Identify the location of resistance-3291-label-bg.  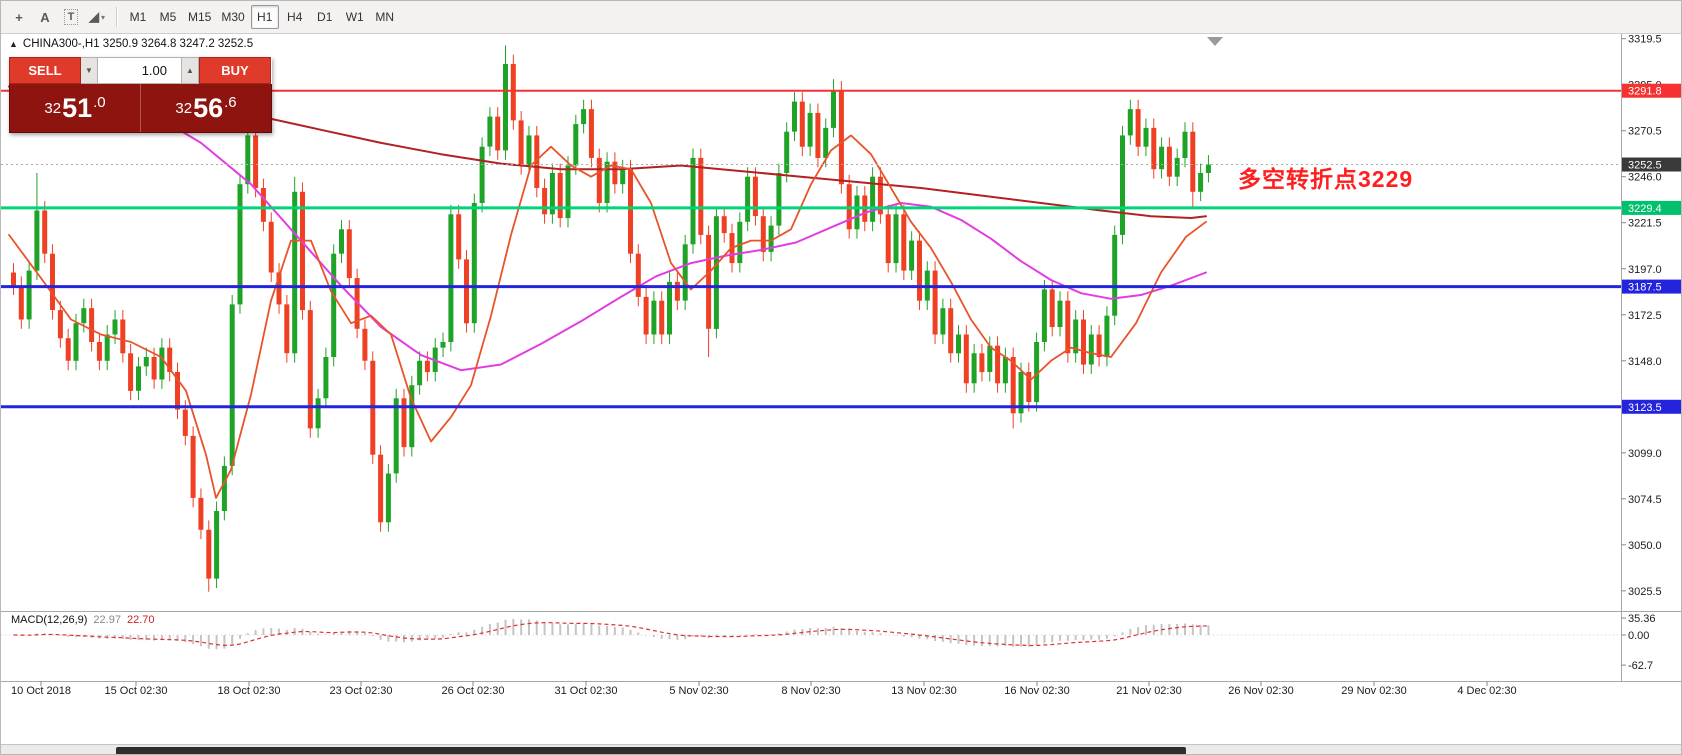
(1651, 90).